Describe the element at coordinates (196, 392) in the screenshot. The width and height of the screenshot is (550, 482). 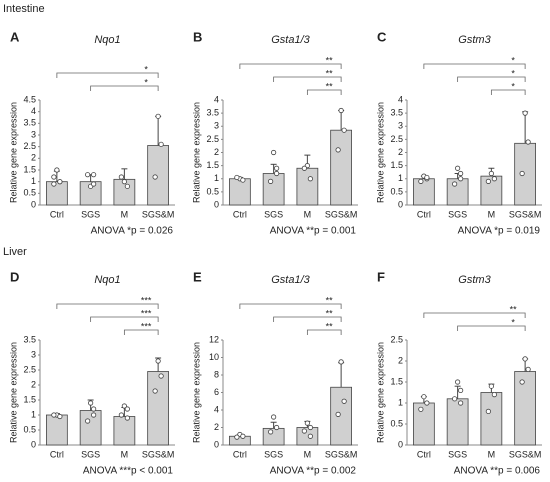
I see `y-axis-label: Relative gene expression` at that location.